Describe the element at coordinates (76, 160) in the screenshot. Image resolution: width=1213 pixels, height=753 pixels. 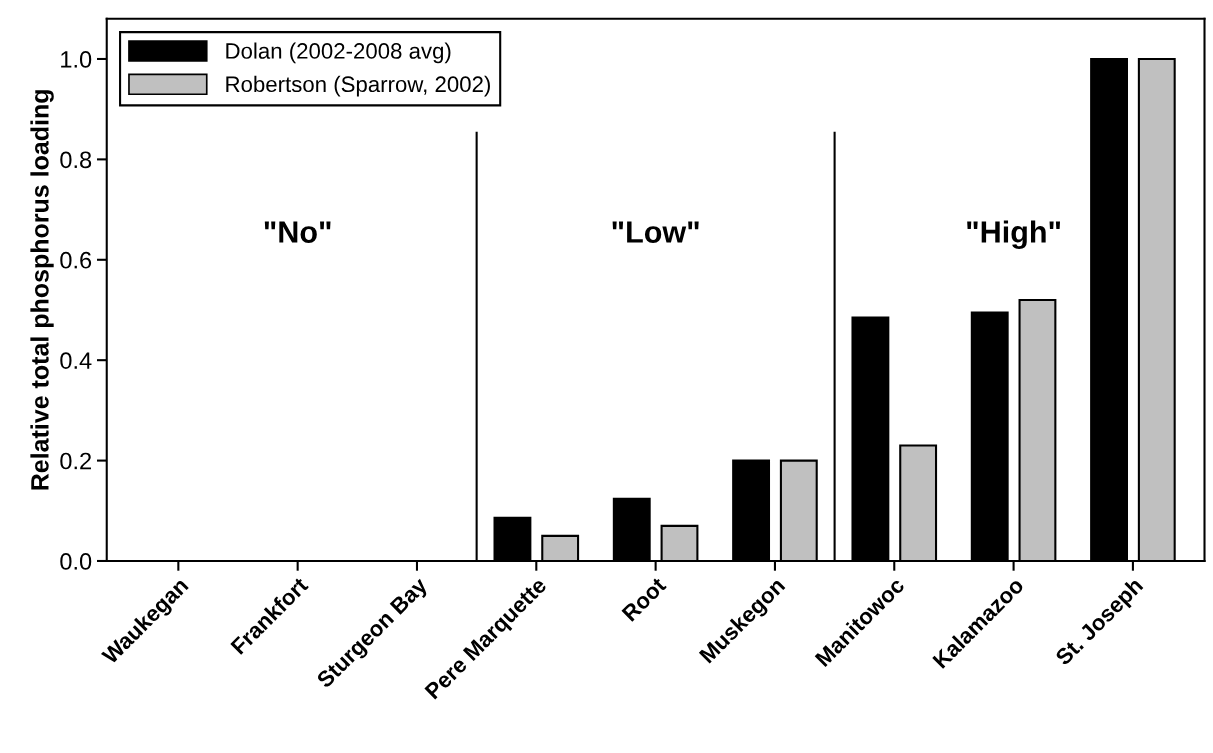
I see `y-tick-label: 0.8` at that location.